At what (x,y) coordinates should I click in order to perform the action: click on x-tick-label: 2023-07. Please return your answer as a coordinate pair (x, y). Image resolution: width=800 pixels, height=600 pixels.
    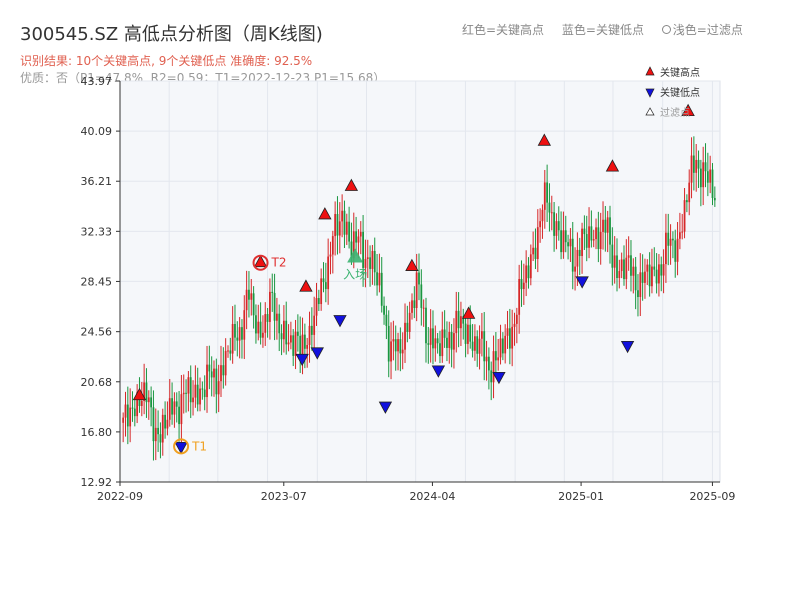
    Looking at the image, I should click on (284, 496).